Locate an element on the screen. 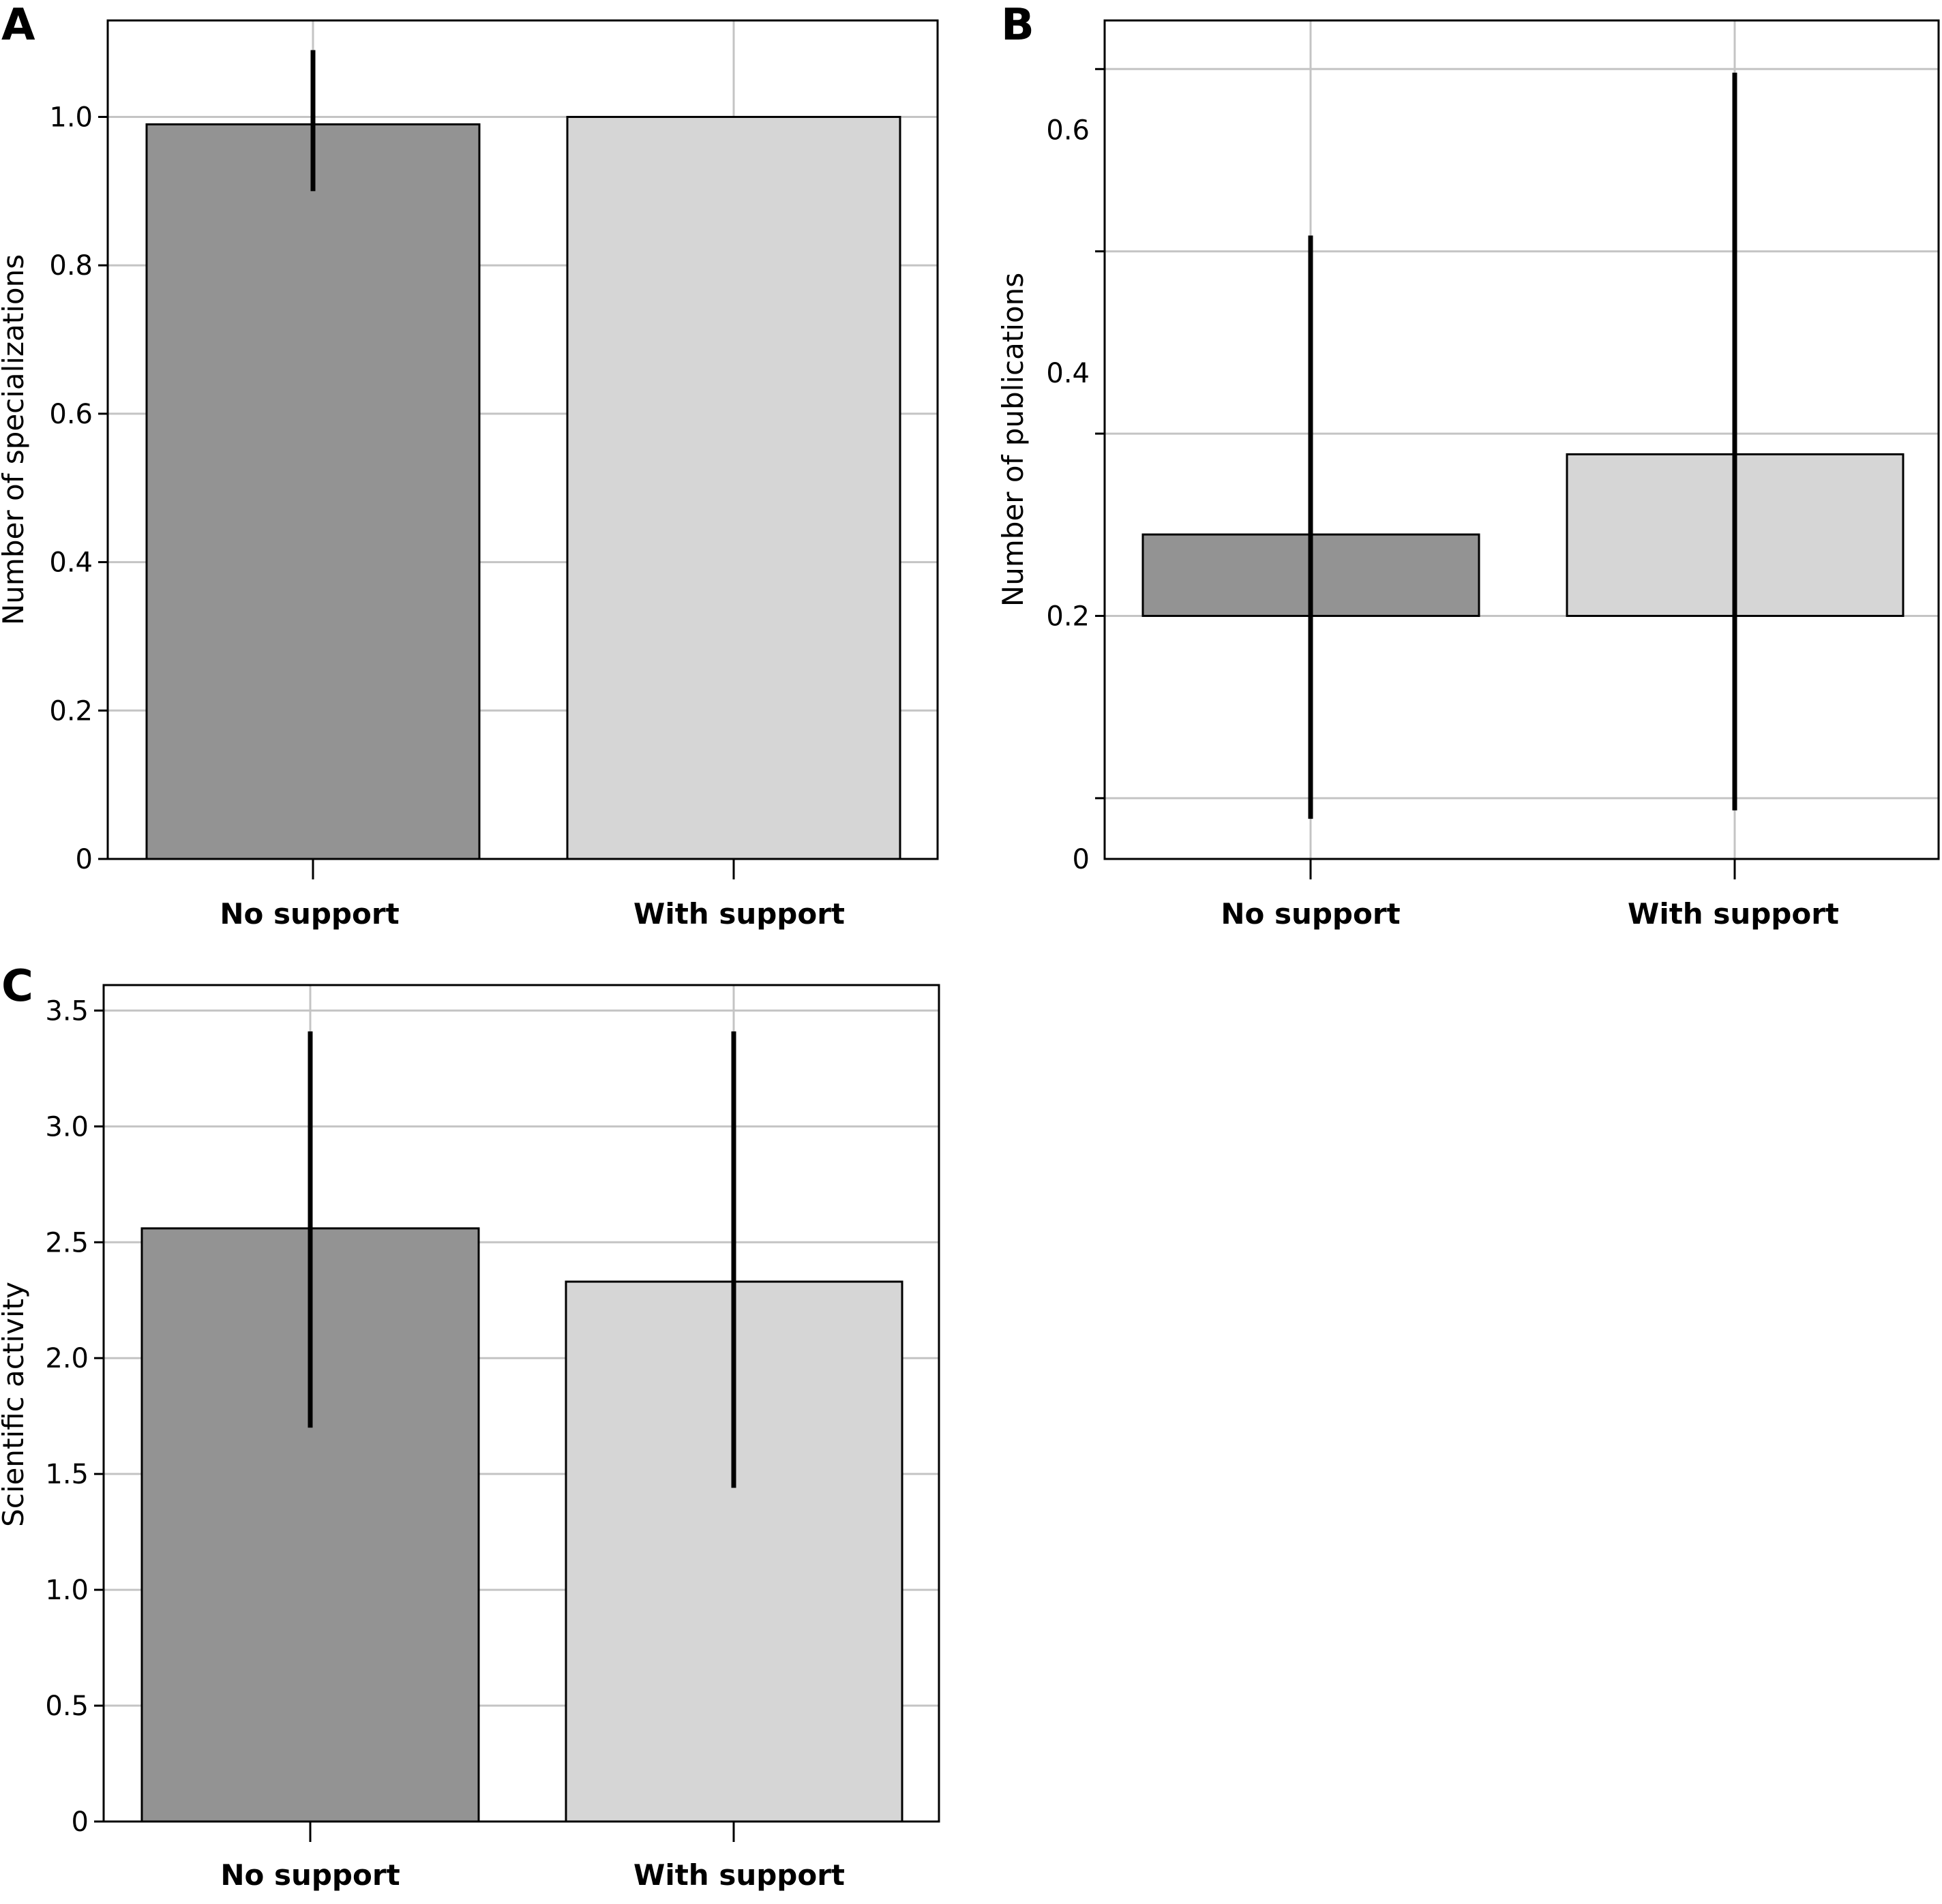 The image size is (1942, 1904). panel-c-x-tick-label-with-support: With support is located at coordinates (739, 1875).